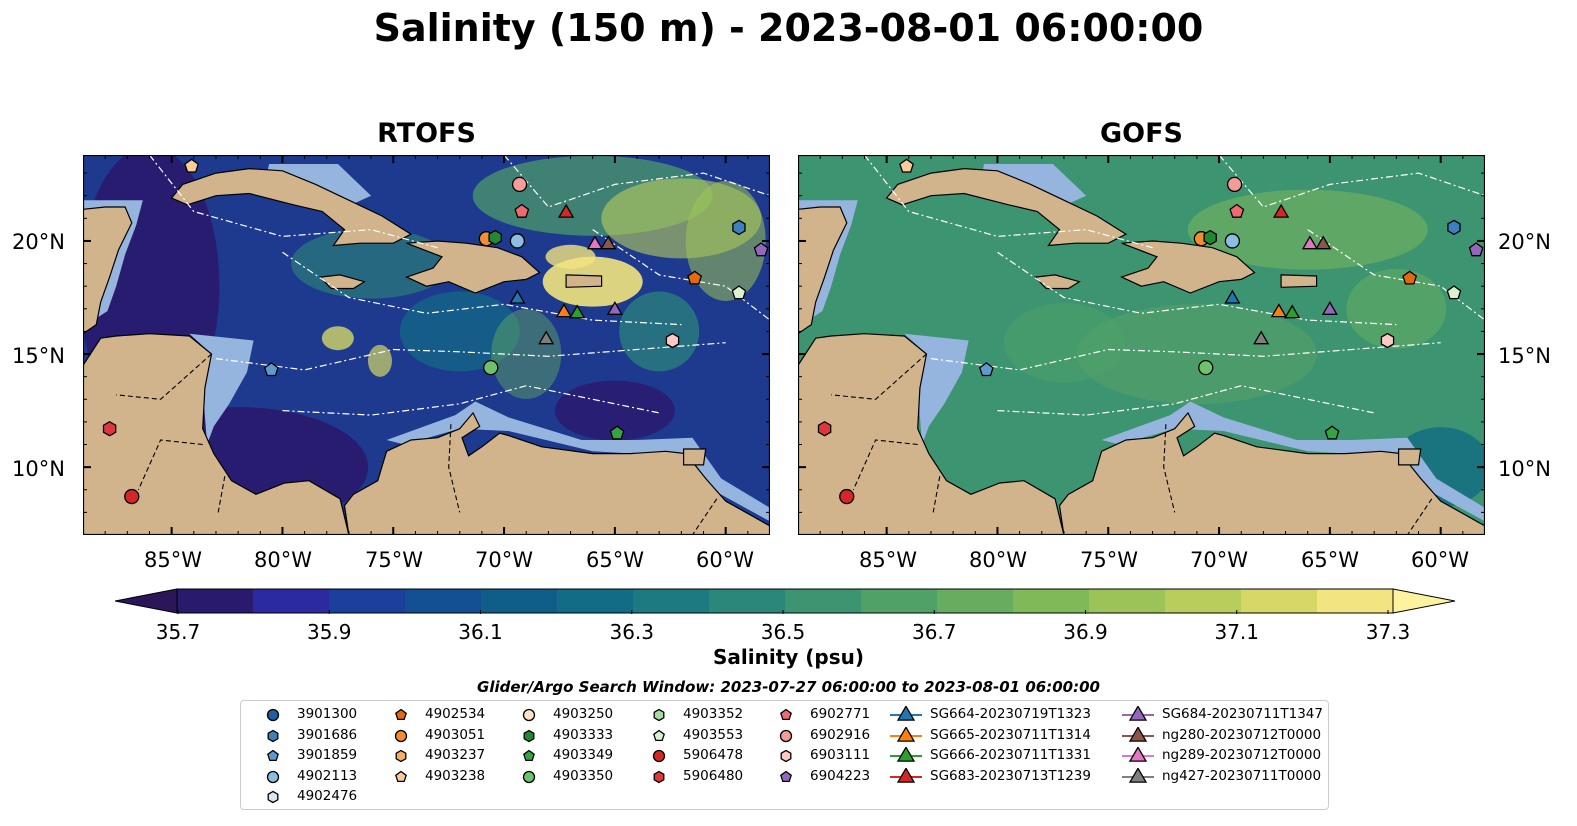  What do you see at coordinates (517, 296) in the screenshot?
I see `obs-marker-sg664-20230719t1323` at bounding box center [517, 296].